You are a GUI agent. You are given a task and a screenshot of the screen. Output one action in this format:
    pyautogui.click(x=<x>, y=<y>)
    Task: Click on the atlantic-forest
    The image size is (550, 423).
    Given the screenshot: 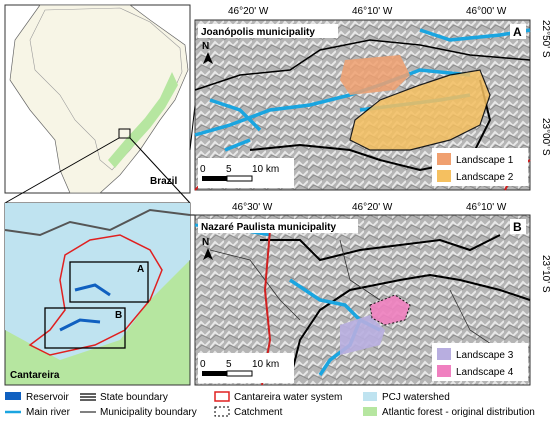 What is the action you would take?
    pyautogui.click(x=143, y=120)
    